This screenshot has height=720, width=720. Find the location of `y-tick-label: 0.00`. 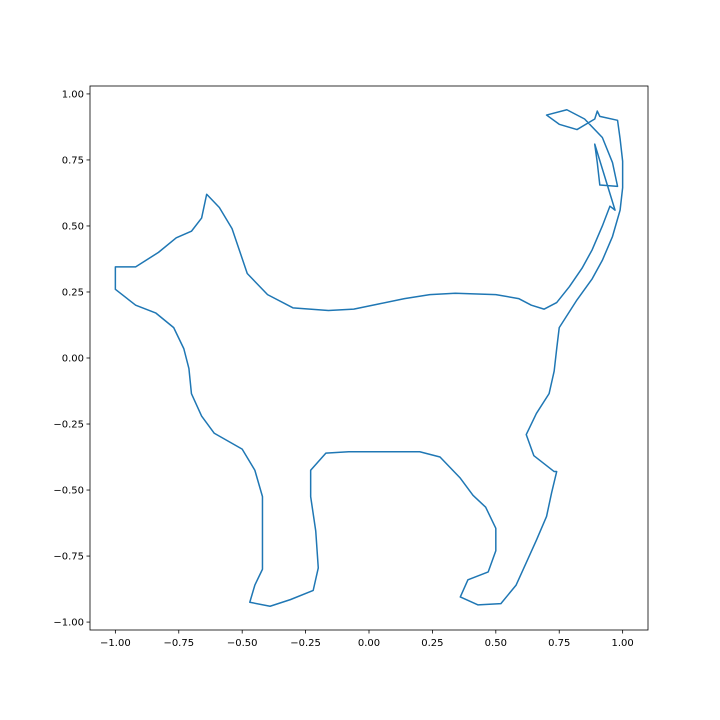

y-tick-label: 0.00 is located at coordinates (73, 359).